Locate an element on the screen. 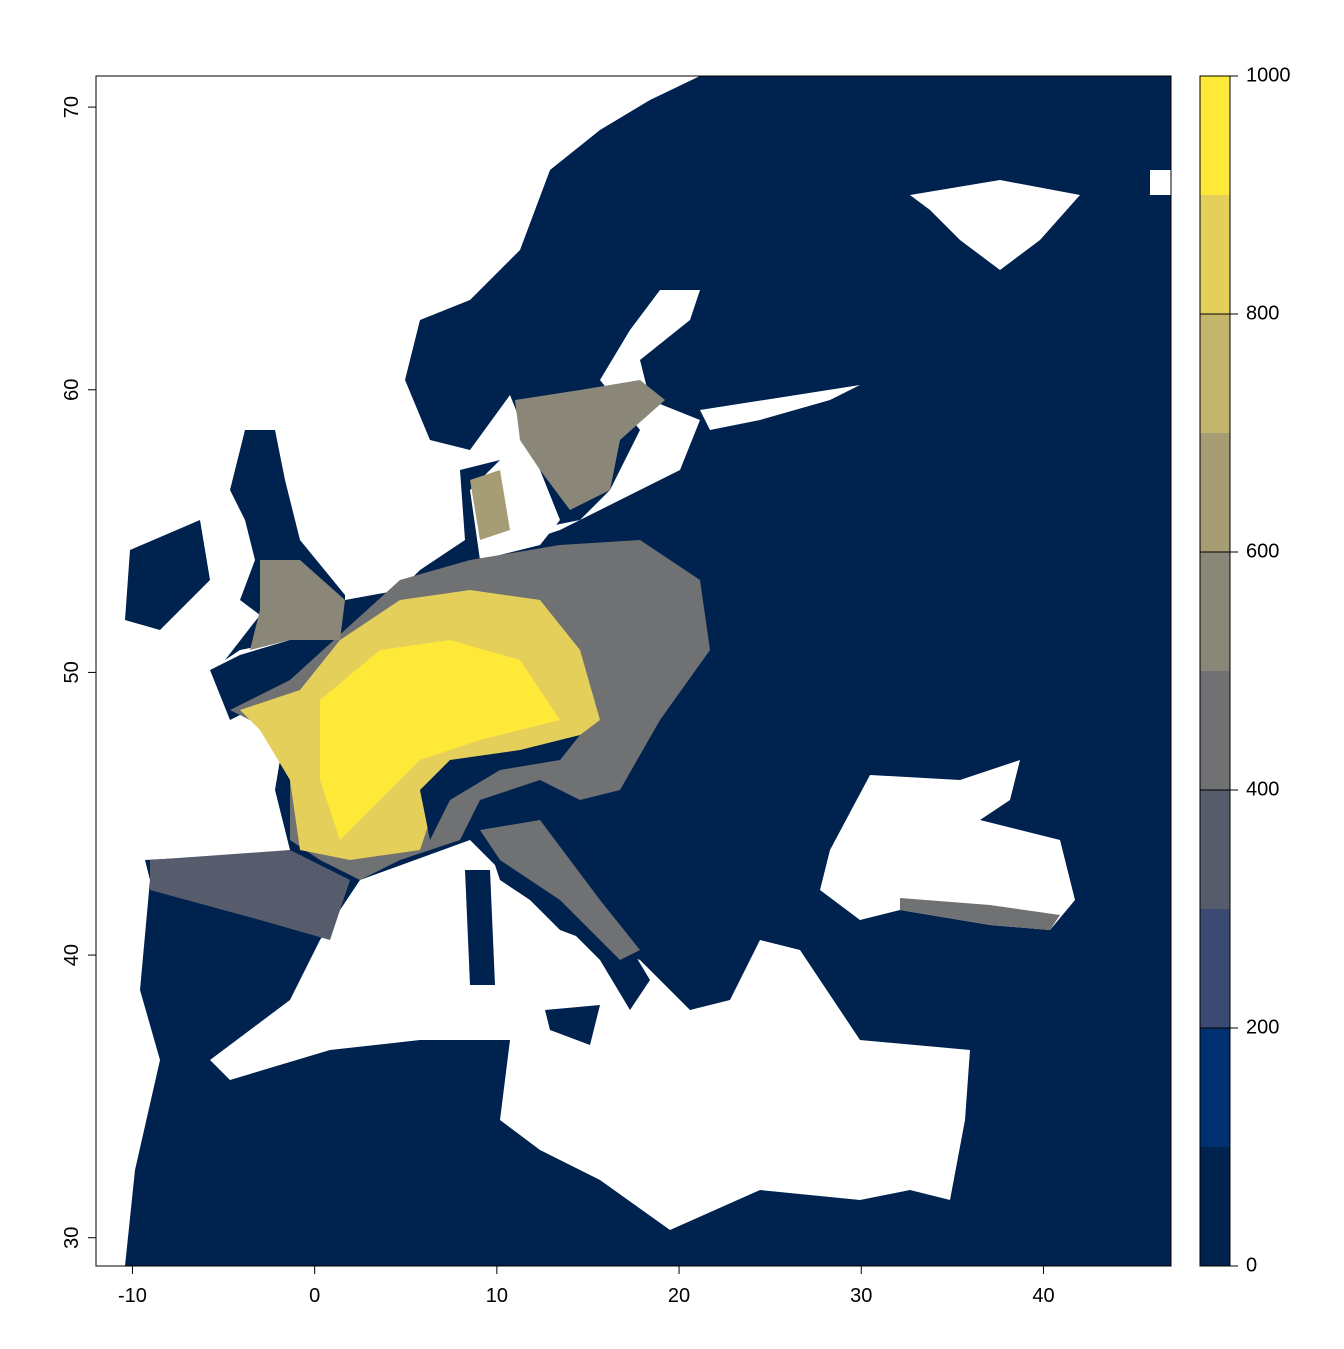  colorbar-tick-label: 800 is located at coordinates (1262, 313).